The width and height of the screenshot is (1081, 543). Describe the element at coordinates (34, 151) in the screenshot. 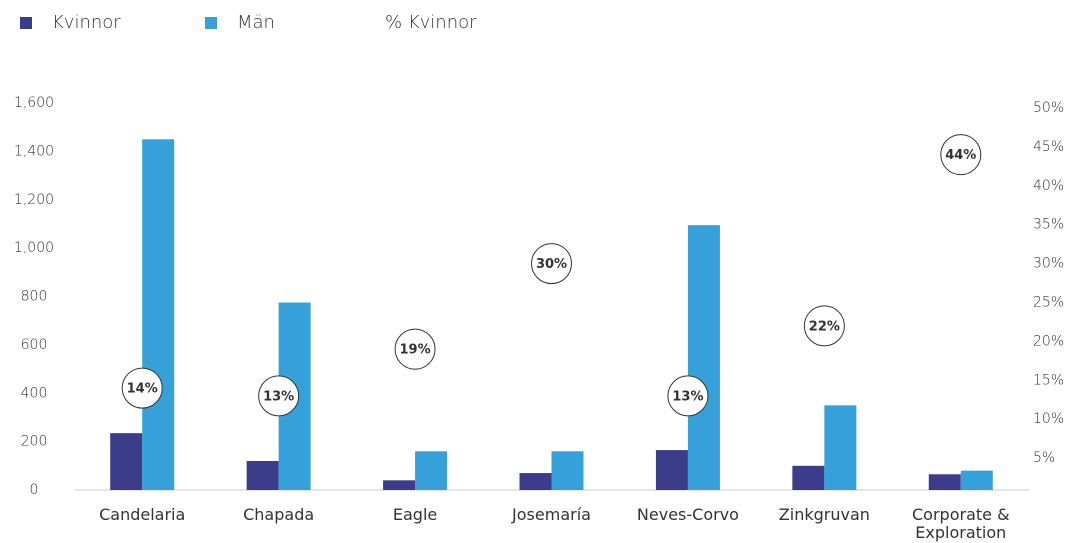

I see `y-tick-label: 1,400` at that location.